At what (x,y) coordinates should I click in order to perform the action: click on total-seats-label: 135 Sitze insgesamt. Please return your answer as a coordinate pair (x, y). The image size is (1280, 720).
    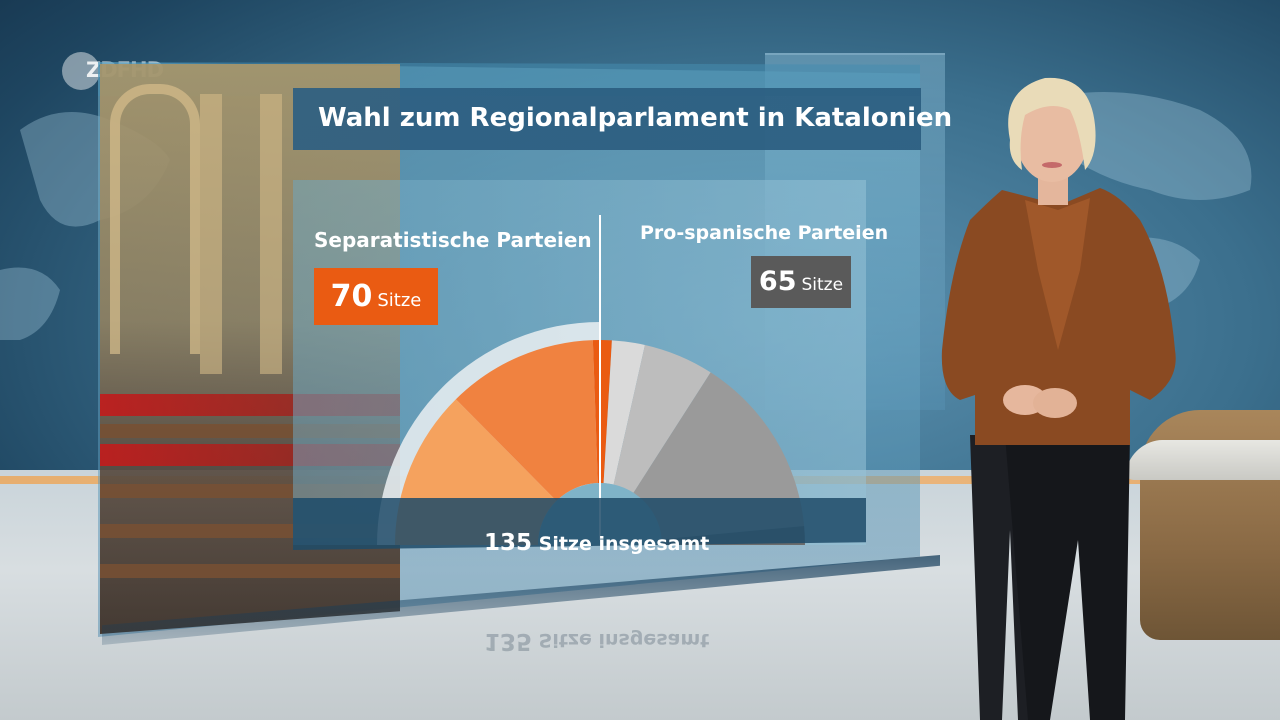
    Looking at the image, I should click on (596, 543).